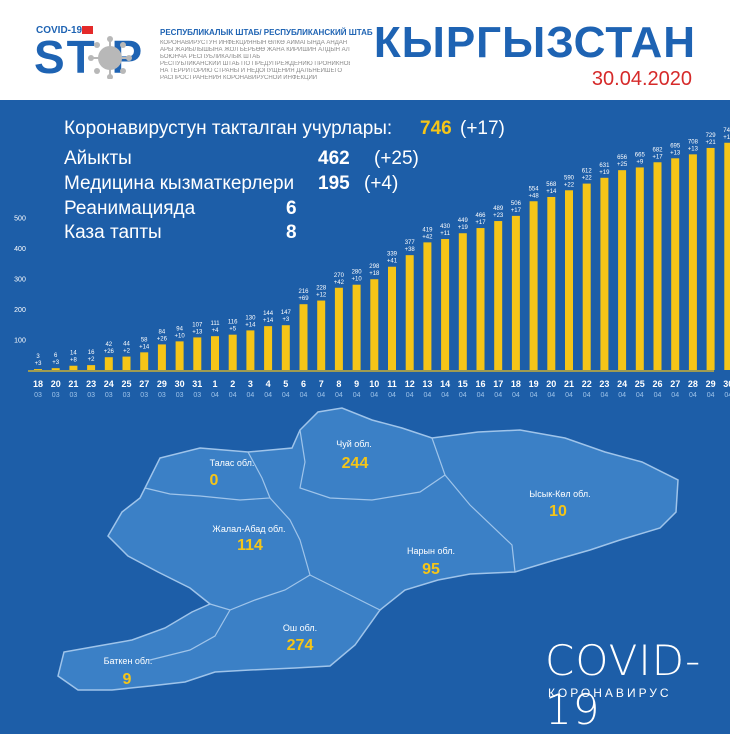 Image resolution: width=730 pixels, height=734 pixels. What do you see at coordinates (20, 310) in the screenshot?
I see `y-tick-label: 200` at bounding box center [20, 310].